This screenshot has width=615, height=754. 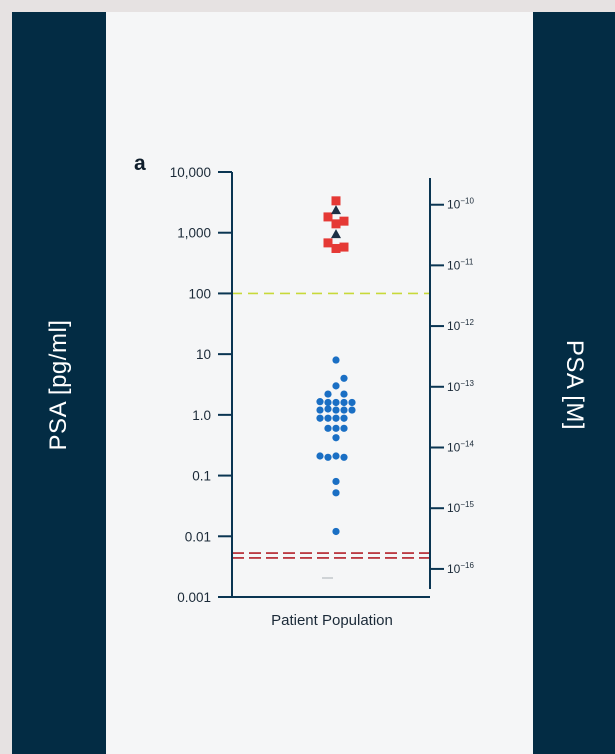 What do you see at coordinates (460, 568) in the screenshot?
I see `y2-tick-label: 10−16` at bounding box center [460, 568].